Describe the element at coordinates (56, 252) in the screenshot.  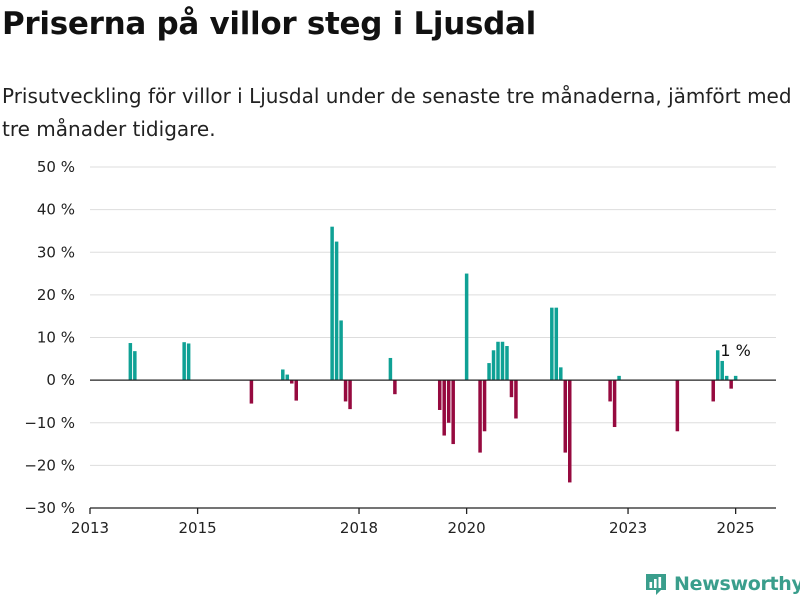
I see `y-tick-label: 30 %` at that location.